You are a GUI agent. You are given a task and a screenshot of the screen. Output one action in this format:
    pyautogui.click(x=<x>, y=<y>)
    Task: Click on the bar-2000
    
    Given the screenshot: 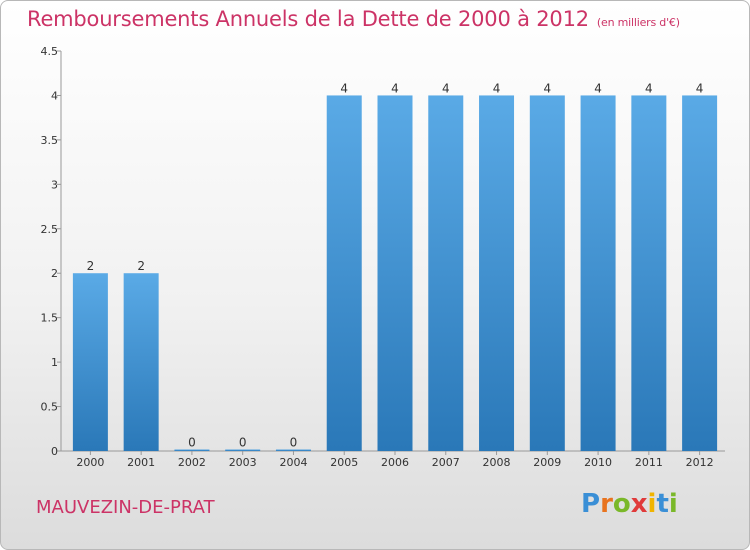 What is the action you would take?
    pyautogui.click(x=90, y=362)
    